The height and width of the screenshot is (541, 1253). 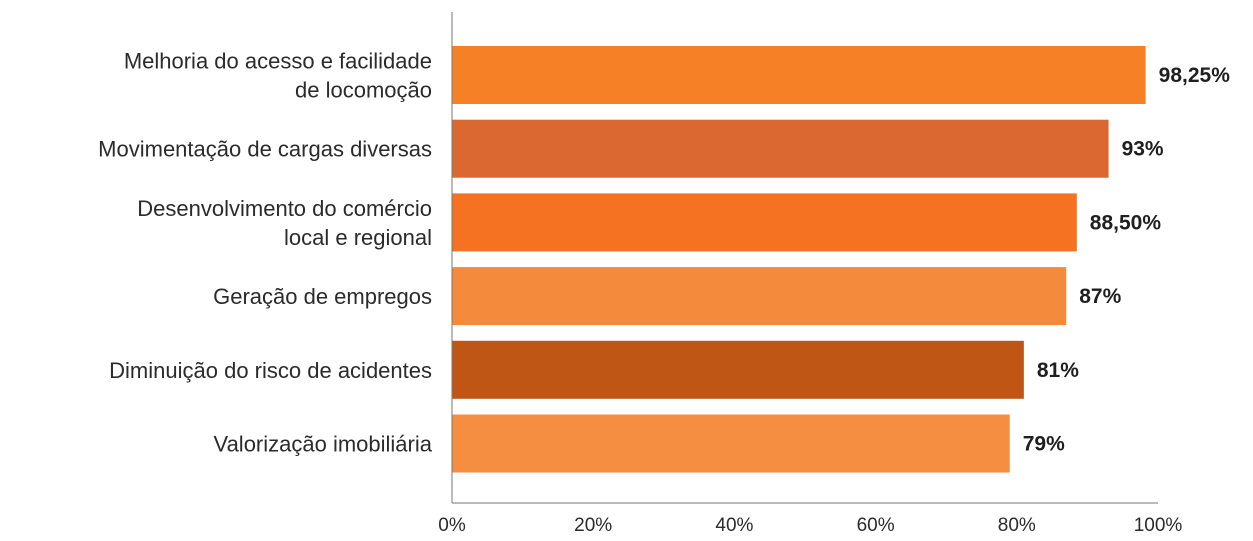 I want to click on category-label: Diminuição do risco de acidentes, so click(x=270, y=370).